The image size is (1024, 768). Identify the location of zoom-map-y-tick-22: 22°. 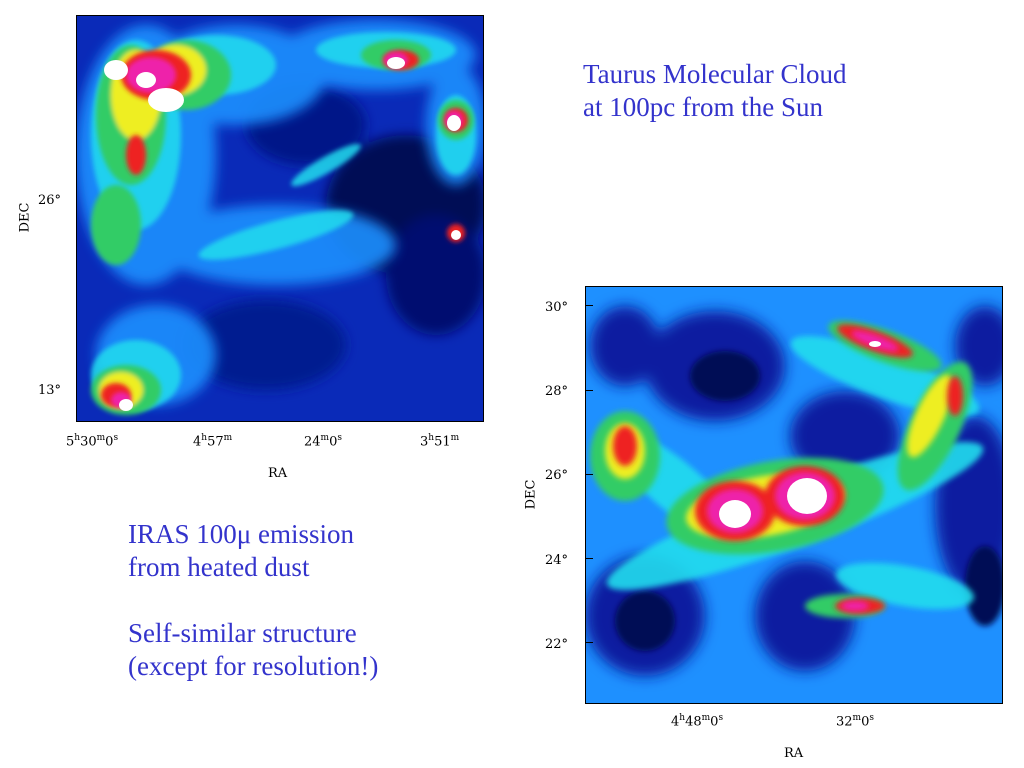
(557, 644).